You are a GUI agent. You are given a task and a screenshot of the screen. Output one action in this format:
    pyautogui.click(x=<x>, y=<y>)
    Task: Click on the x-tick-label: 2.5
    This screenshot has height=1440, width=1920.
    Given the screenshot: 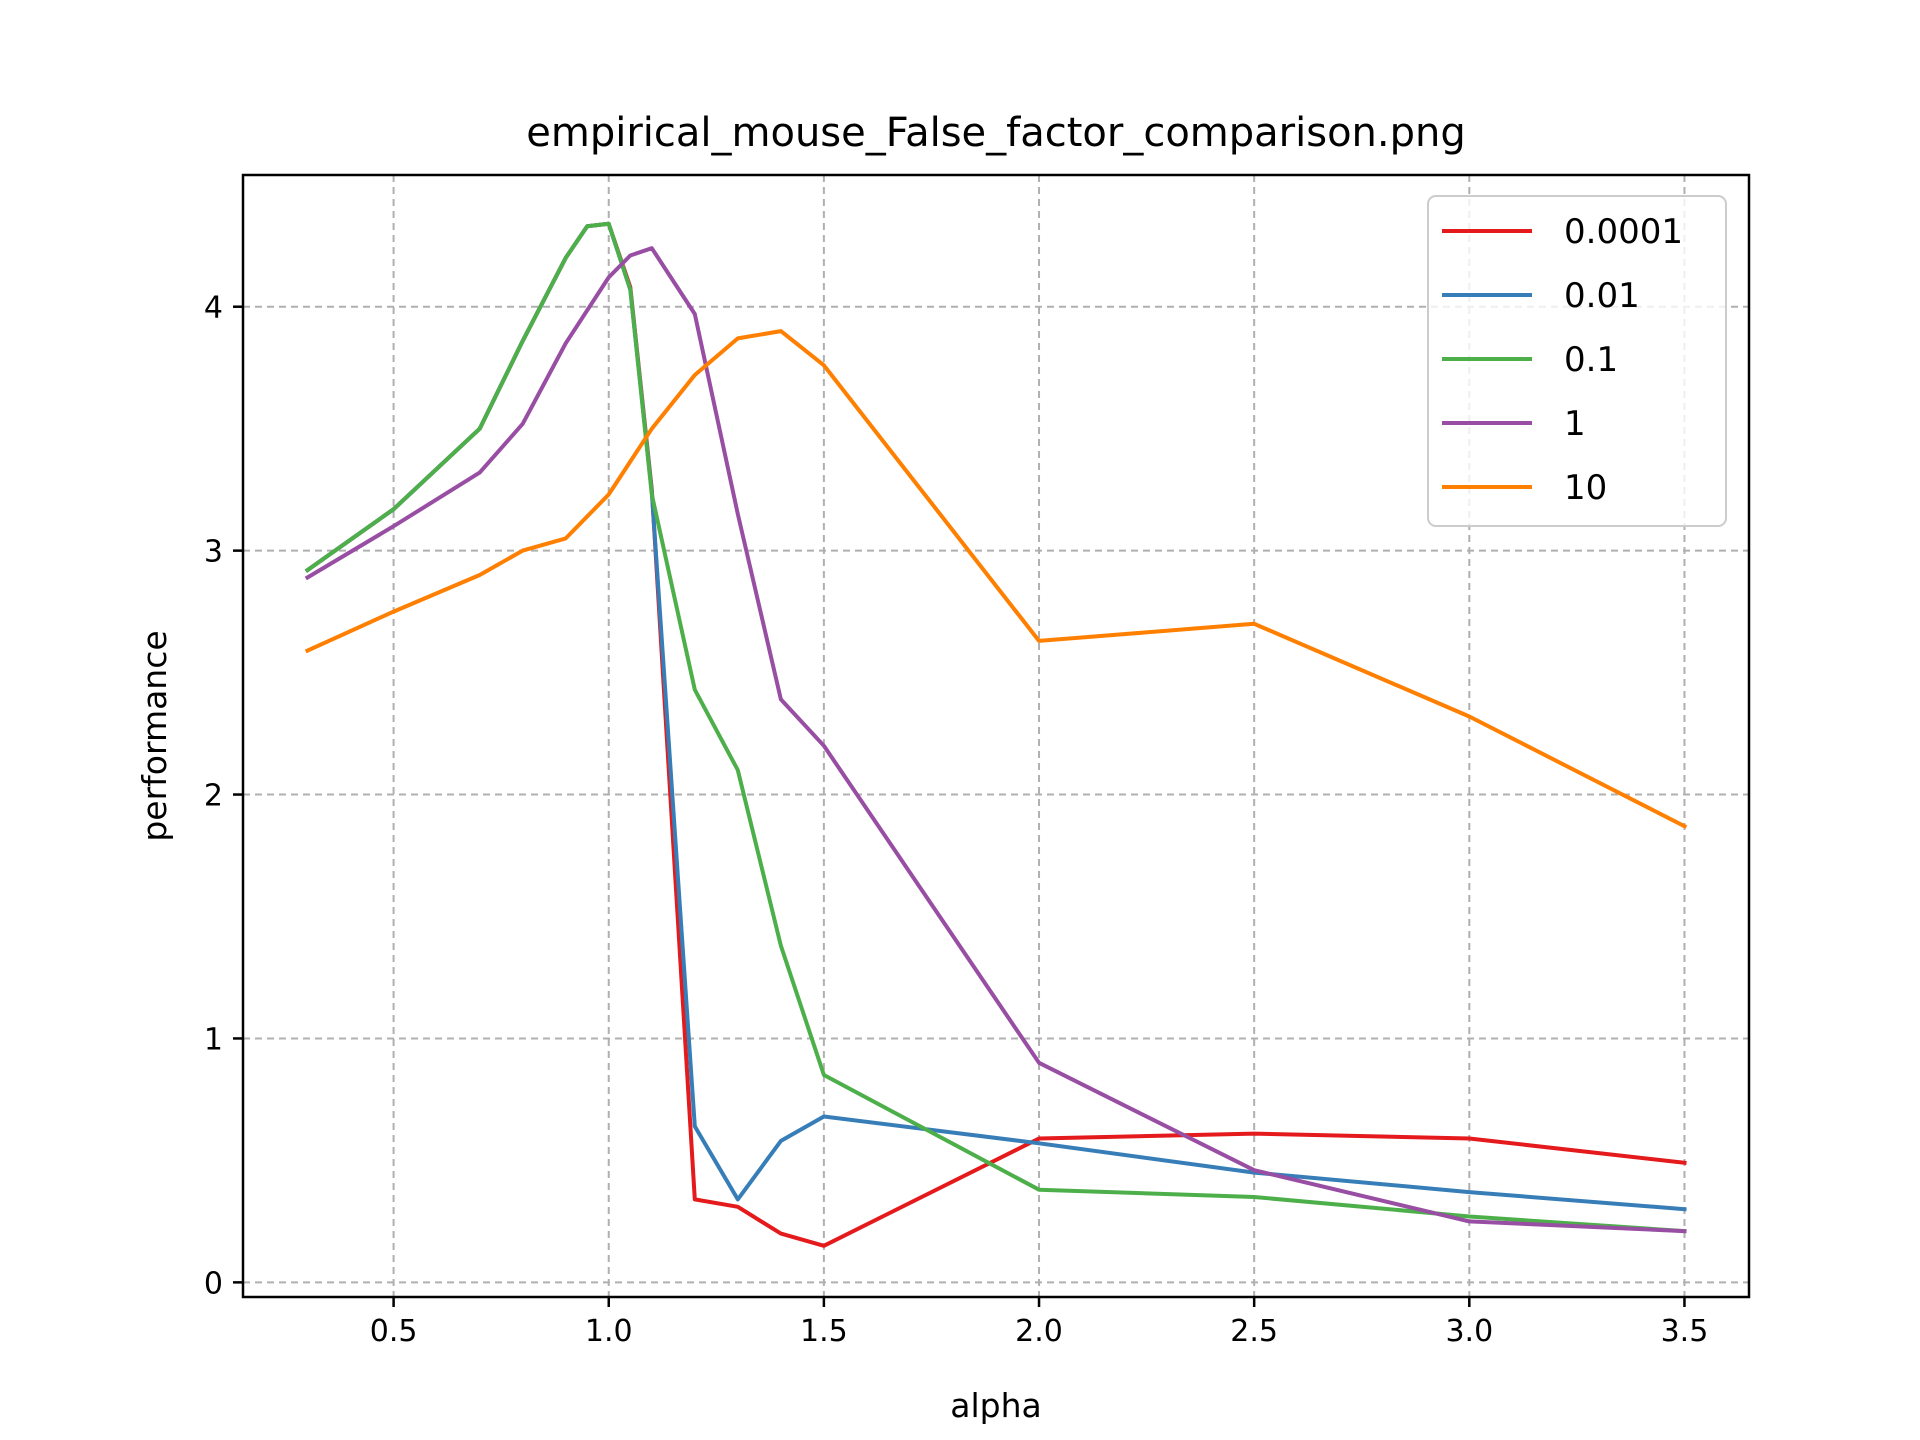 What is the action you would take?
    pyautogui.click(x=1254, y=1331)
    